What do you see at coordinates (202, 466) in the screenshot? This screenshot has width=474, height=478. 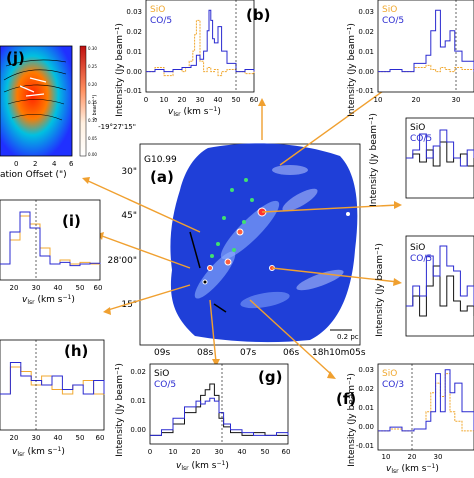 I see `g-xlabel: vlsr (km s−1)` at bounding box center [202, 466].